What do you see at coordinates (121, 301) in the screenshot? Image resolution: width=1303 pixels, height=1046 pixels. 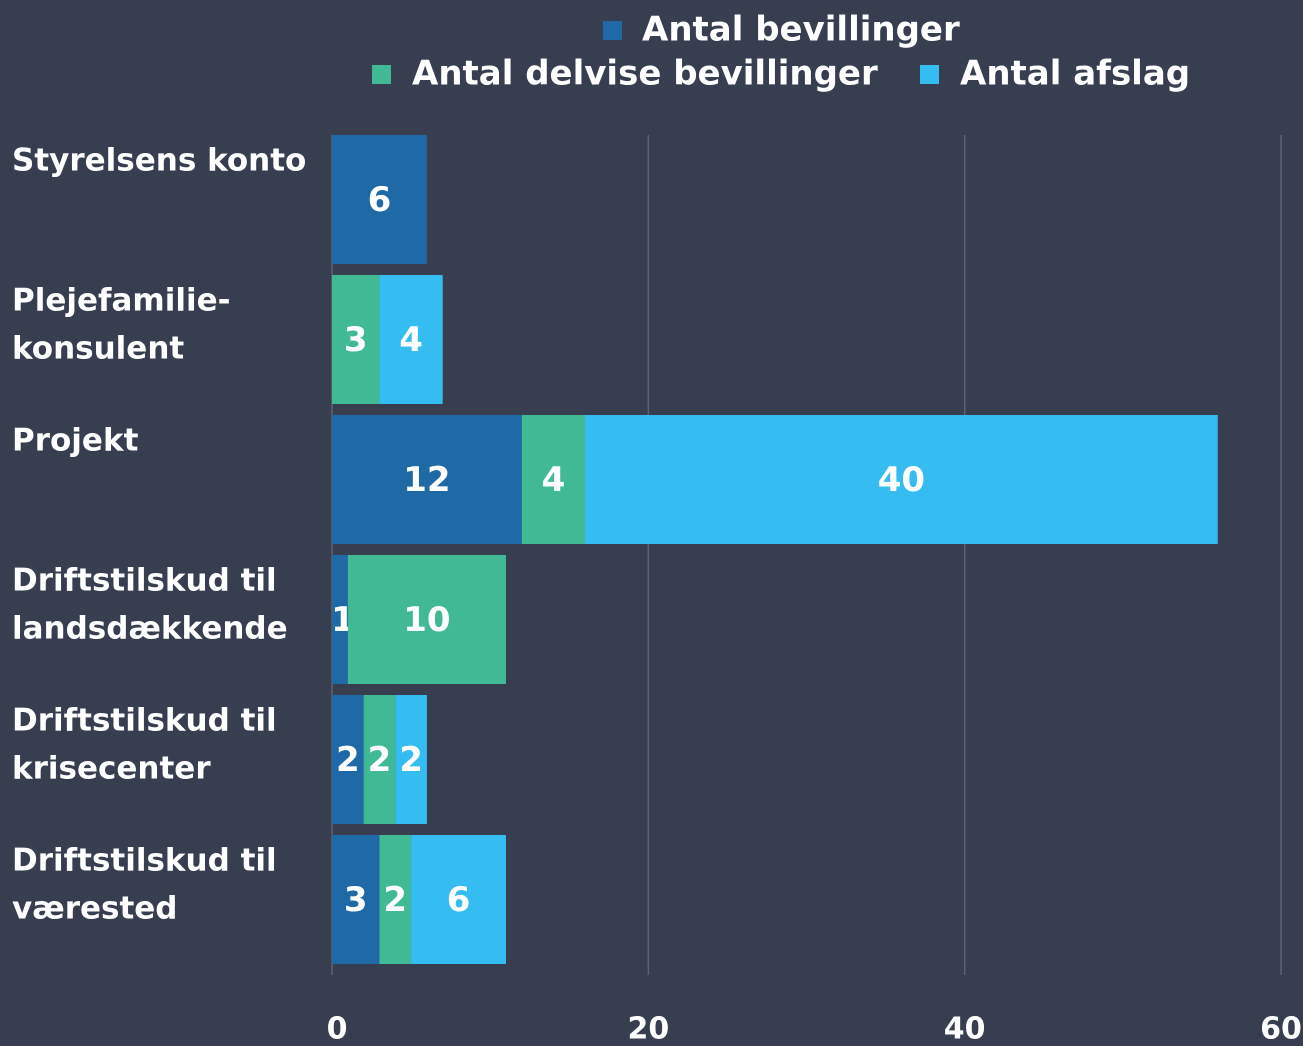 I see `category-label: Plejefamilie-` at bounding box center [121, 301].